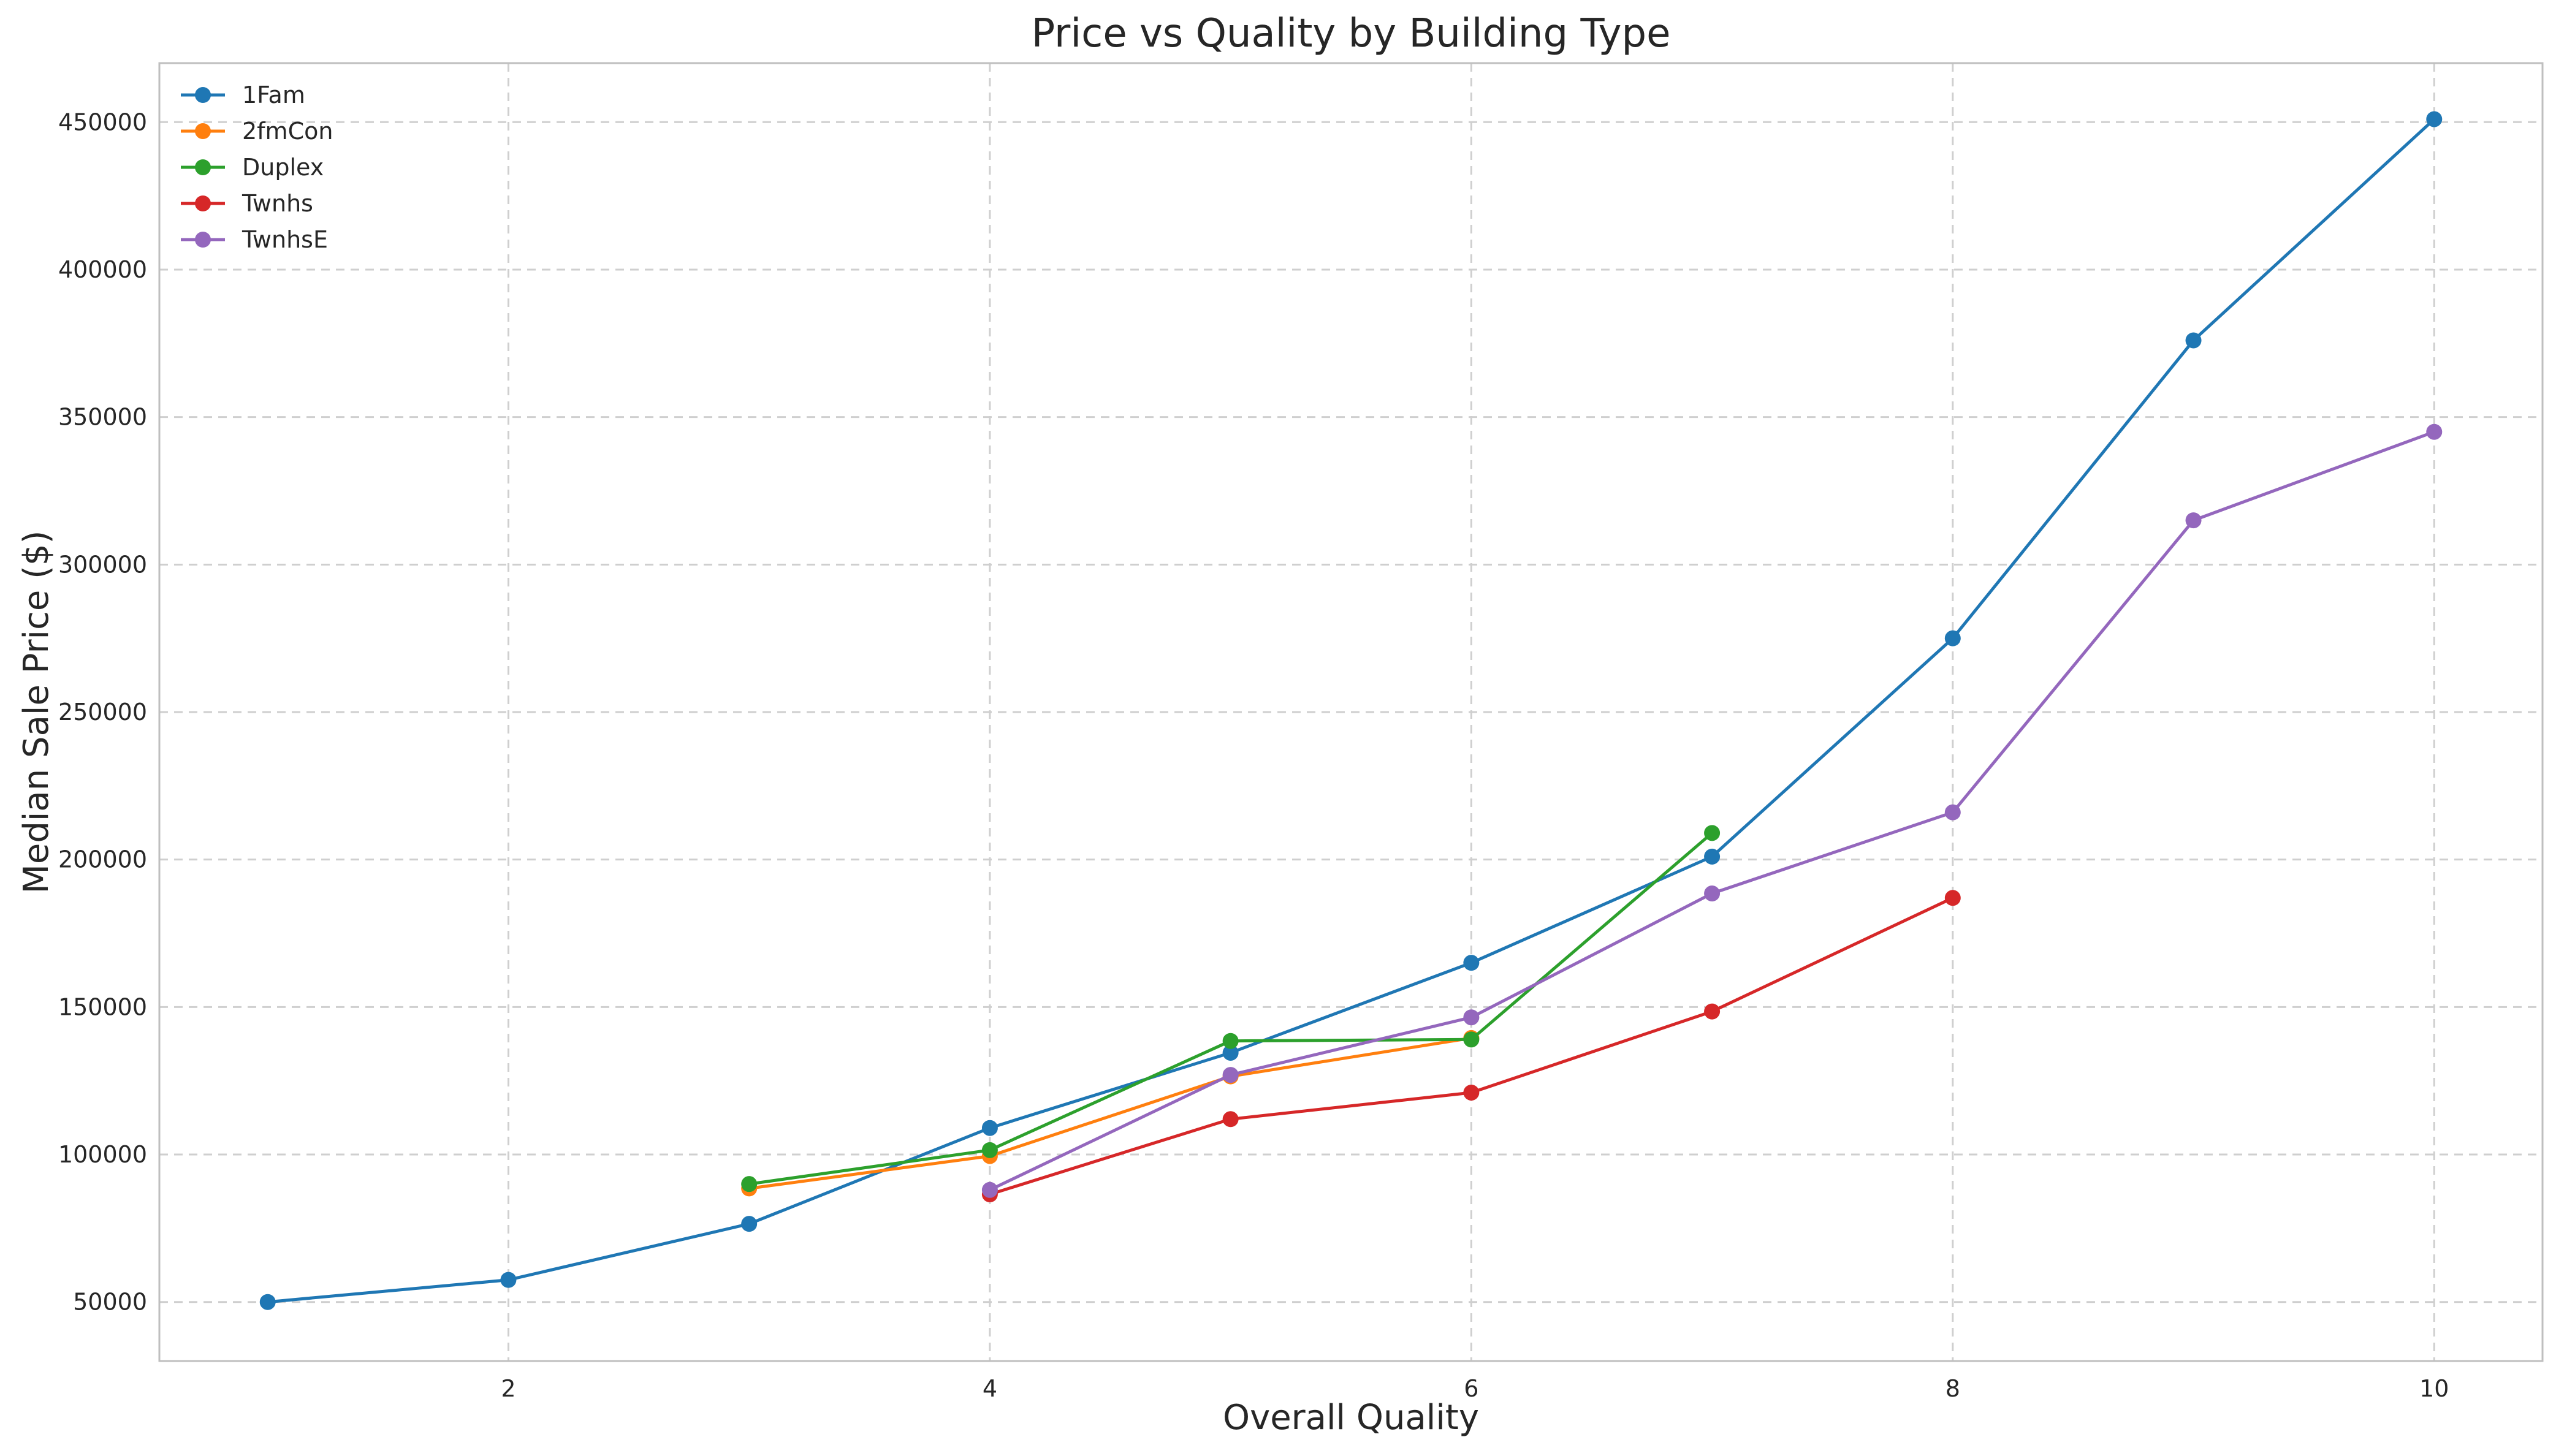 The image size is (2556, 1456). What do you see at coordinates (277, 203) in the screenshot?
I see `legend-label: Twnhs` at bounding box center [277, 203].